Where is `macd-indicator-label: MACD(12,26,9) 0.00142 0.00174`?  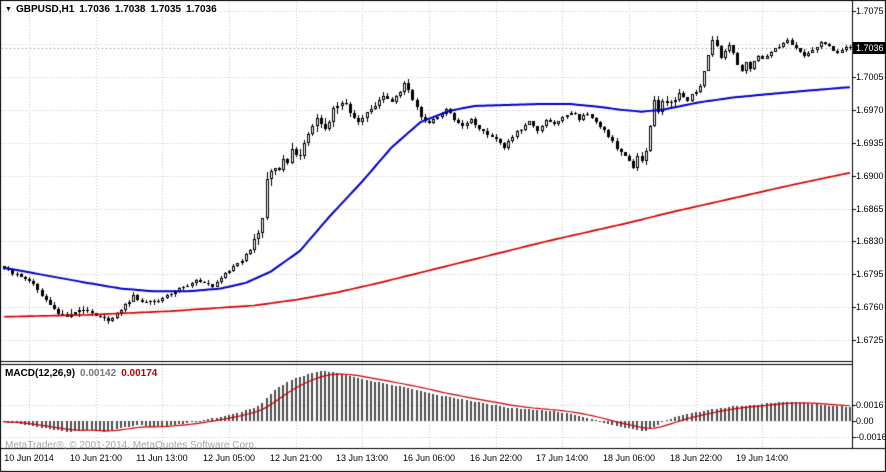 macd-indicator-label: MACD(12,26,9) 0.00142 0.00174 is located at coordinates (81, 373).